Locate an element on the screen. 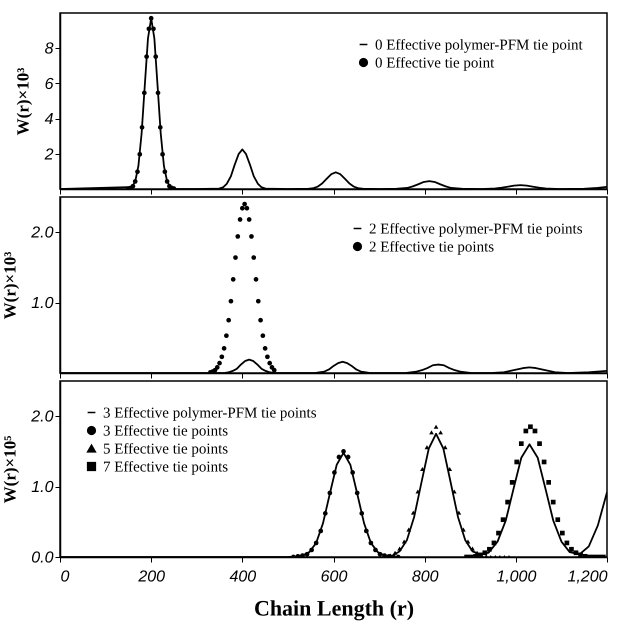  y-tick-label: 6 is located at coordinates (49, 84).